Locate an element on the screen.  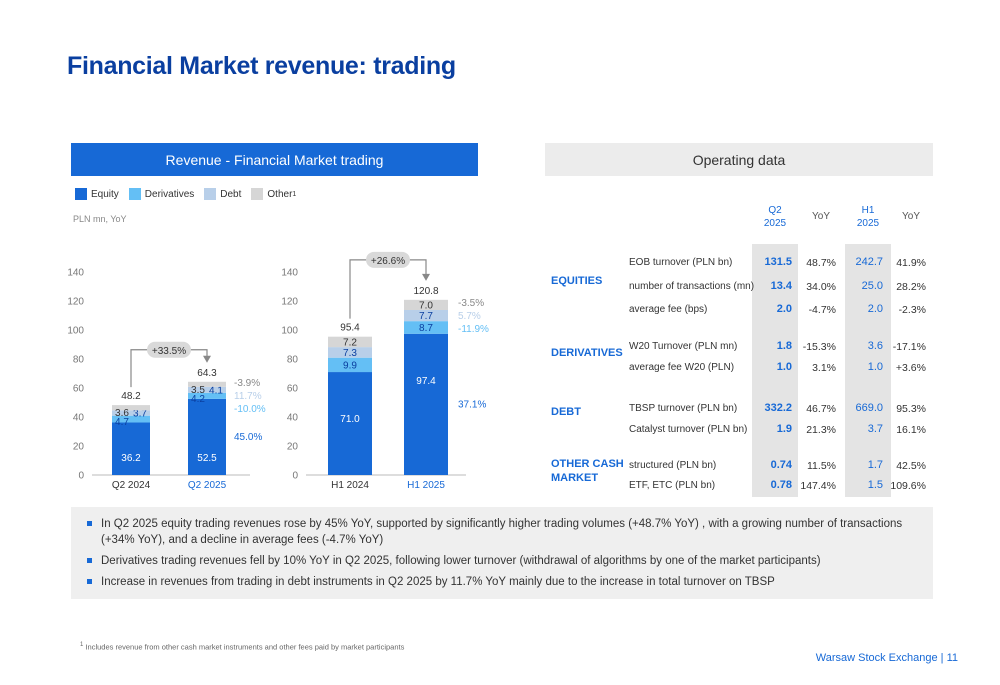
q2-value: 131.5 is located at coordinates (778, 262).